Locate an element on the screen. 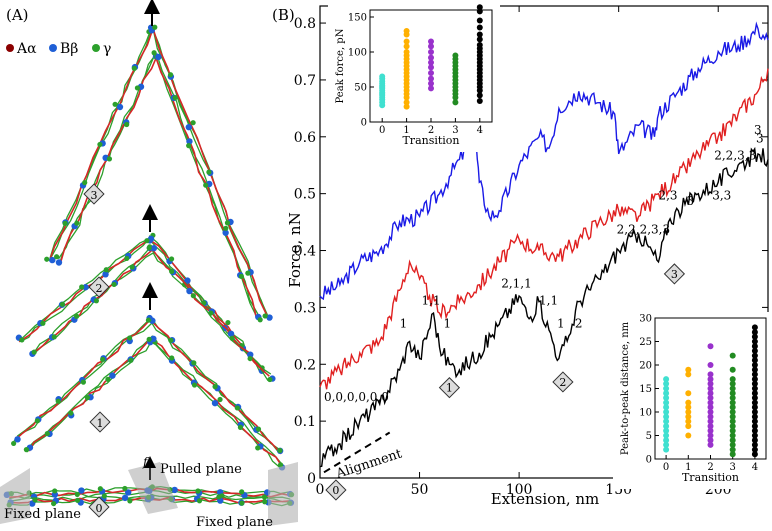 The image size is (772, 531). chain-stage-2-b is located at coordinates (152, 313).